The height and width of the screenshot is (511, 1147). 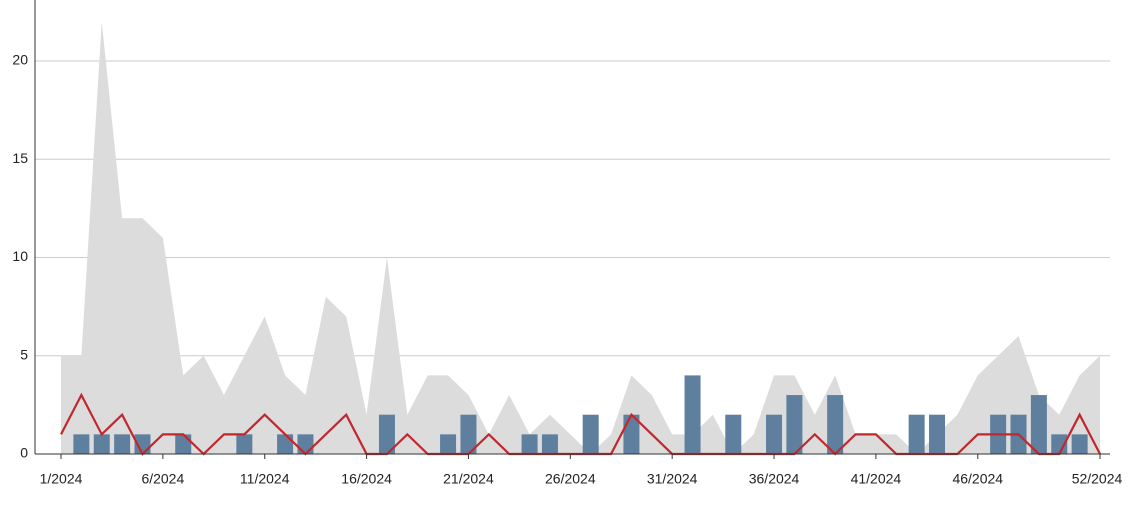 What do you see at coordinates (876, 479) in the screenshot?
I see `x-tick-label: 41/2024` at bounding box center [876, 479].